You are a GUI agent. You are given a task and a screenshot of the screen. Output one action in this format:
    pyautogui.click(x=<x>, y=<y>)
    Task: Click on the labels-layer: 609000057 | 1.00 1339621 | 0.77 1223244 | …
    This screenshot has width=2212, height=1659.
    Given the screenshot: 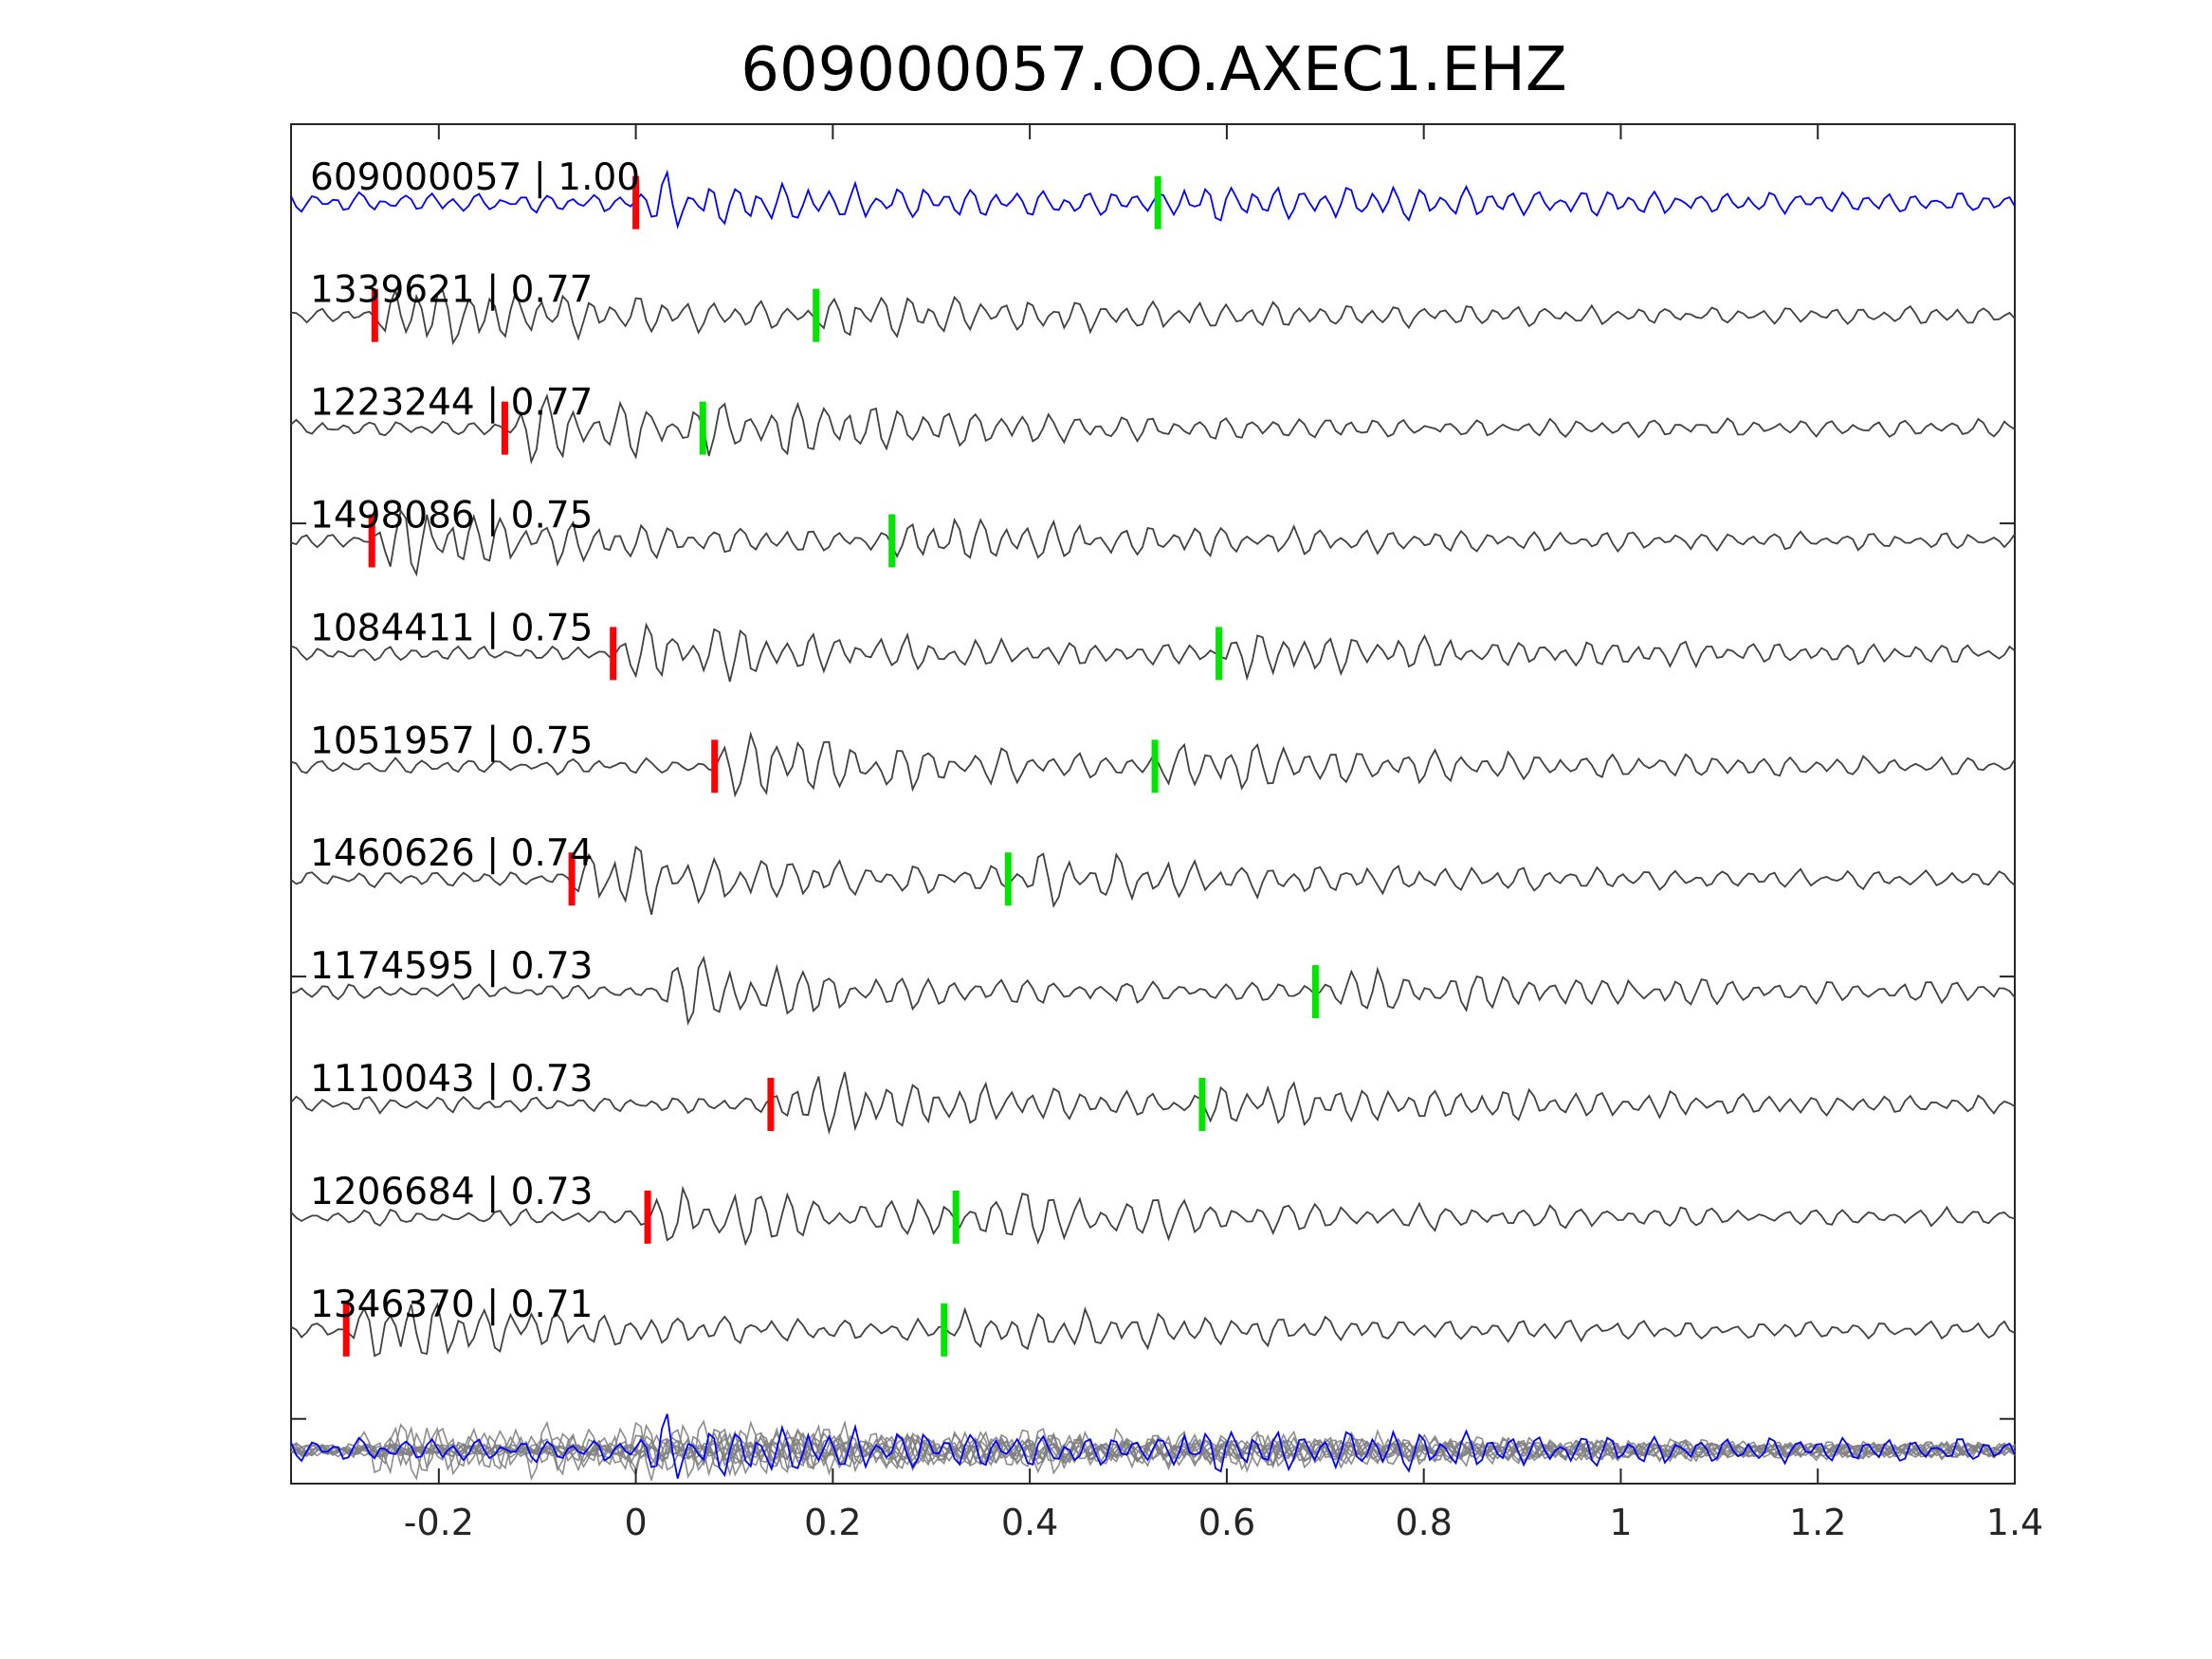 What is the action you would take?
    pyautogui.click(x=475, y=741)
    